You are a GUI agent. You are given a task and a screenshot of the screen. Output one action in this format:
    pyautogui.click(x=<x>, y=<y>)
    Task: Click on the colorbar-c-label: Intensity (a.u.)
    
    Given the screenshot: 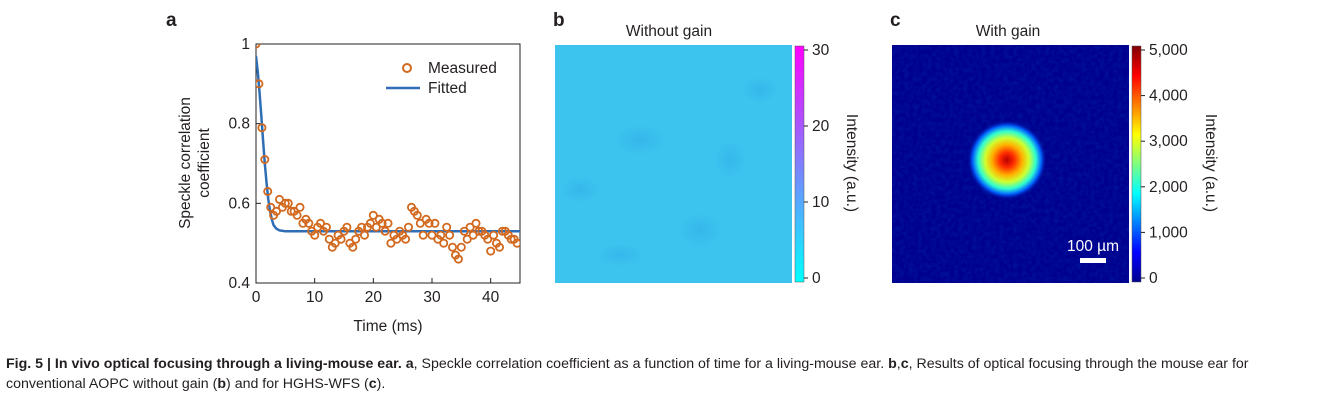 What is the action you would take?
    pyautogui.click(x=1210, y=163)
    